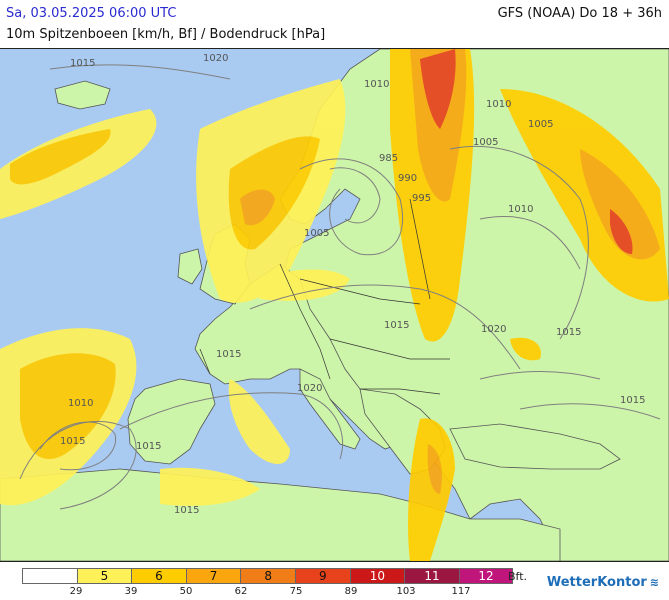 The image size is (669, 600). I want to click on ireland, so click(190, 266).